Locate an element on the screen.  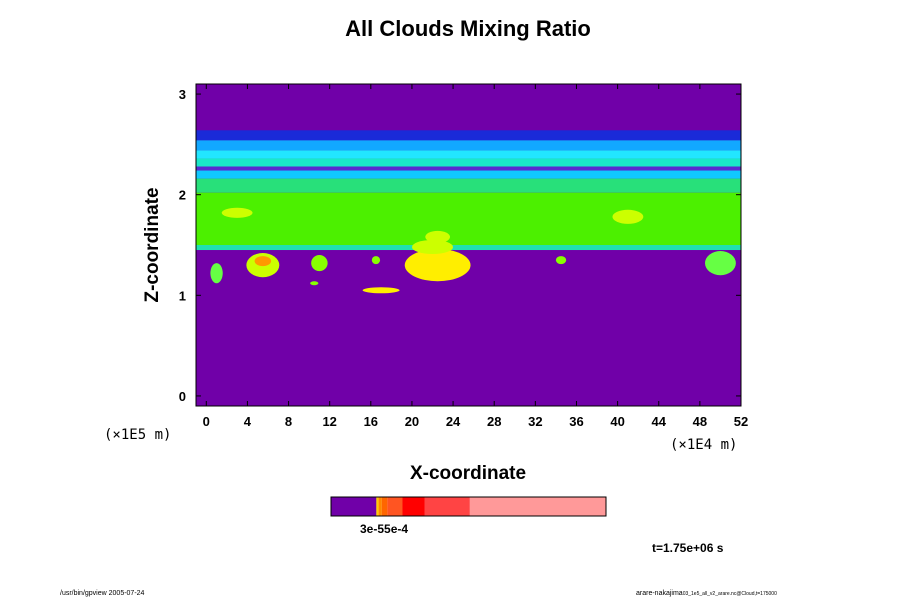
x-tick-label-52: 52 is located at coordinates (741, 421).